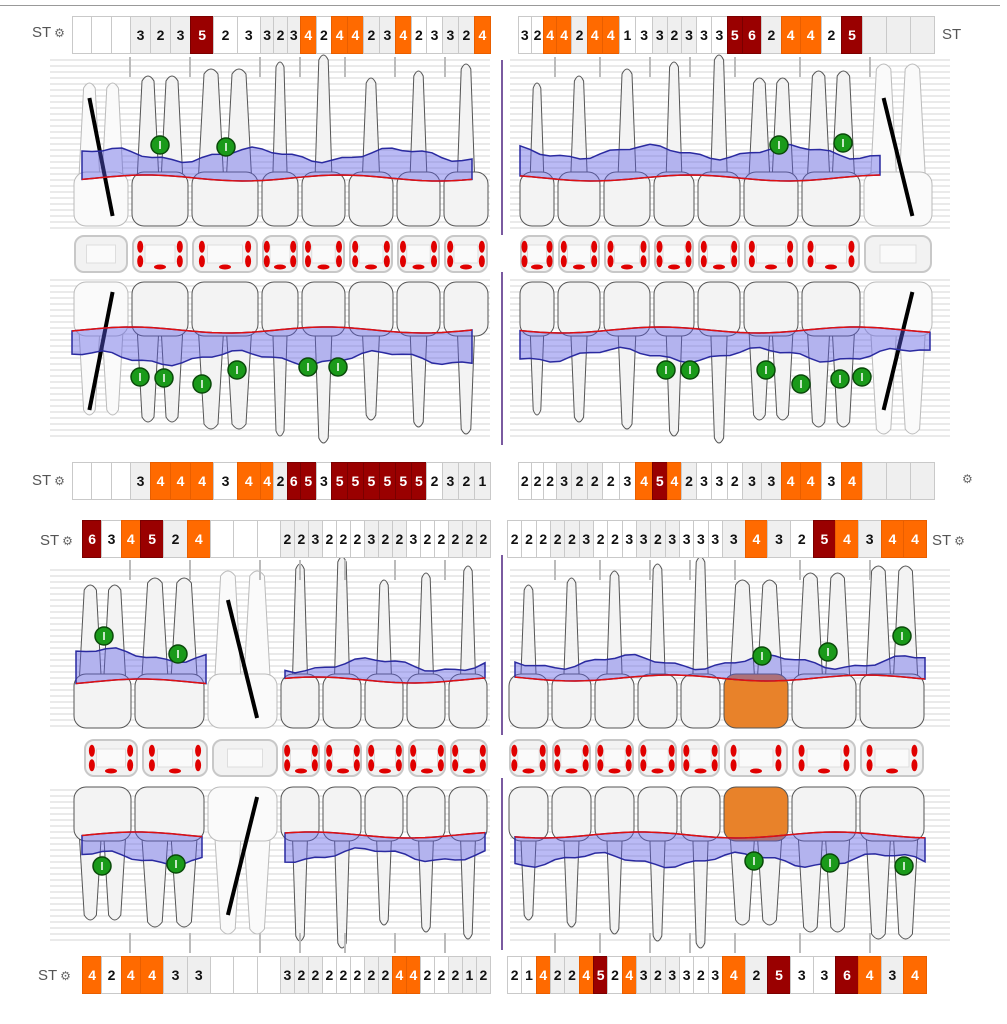  What do you see at coordinates (951, 34) in the screenshot?
I see `st-settings-upper-buccal-right: ST` at bounding box center [951, 34].